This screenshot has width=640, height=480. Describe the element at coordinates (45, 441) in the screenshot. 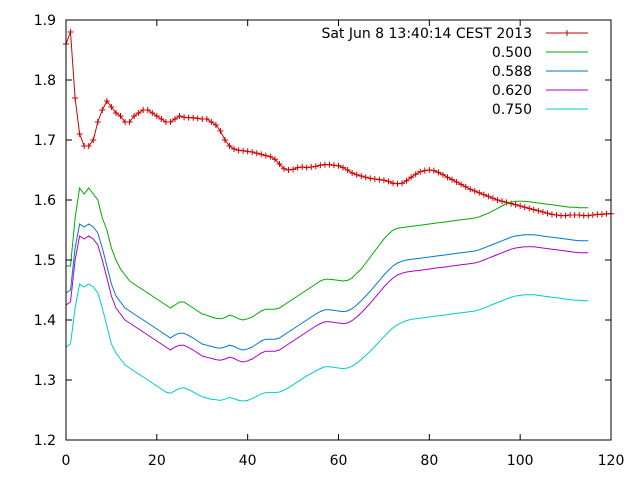

I see `y-tick-label: 1.2` at that location.